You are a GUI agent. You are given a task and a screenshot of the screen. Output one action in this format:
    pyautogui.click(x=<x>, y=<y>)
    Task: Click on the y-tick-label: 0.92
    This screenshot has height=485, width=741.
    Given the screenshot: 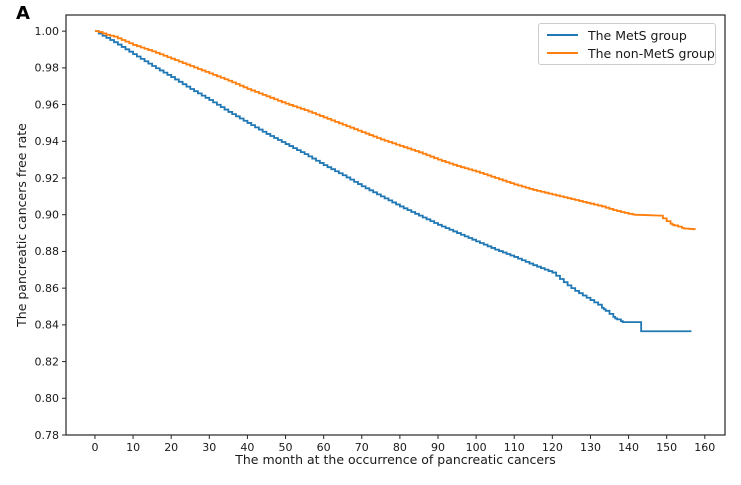 What is the action you would take?
    pyautogui.click(x=47, y=178)
    